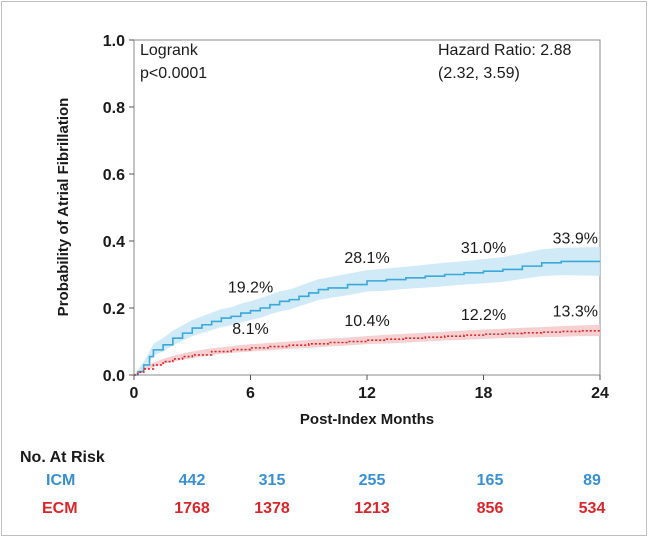 The width and height of the screenshot is (650, 539). What do you see at coordinates (367, 419) in the screenshot?
I see `x-axis-title: Post-Index Months` at bounding box center [367, 419].